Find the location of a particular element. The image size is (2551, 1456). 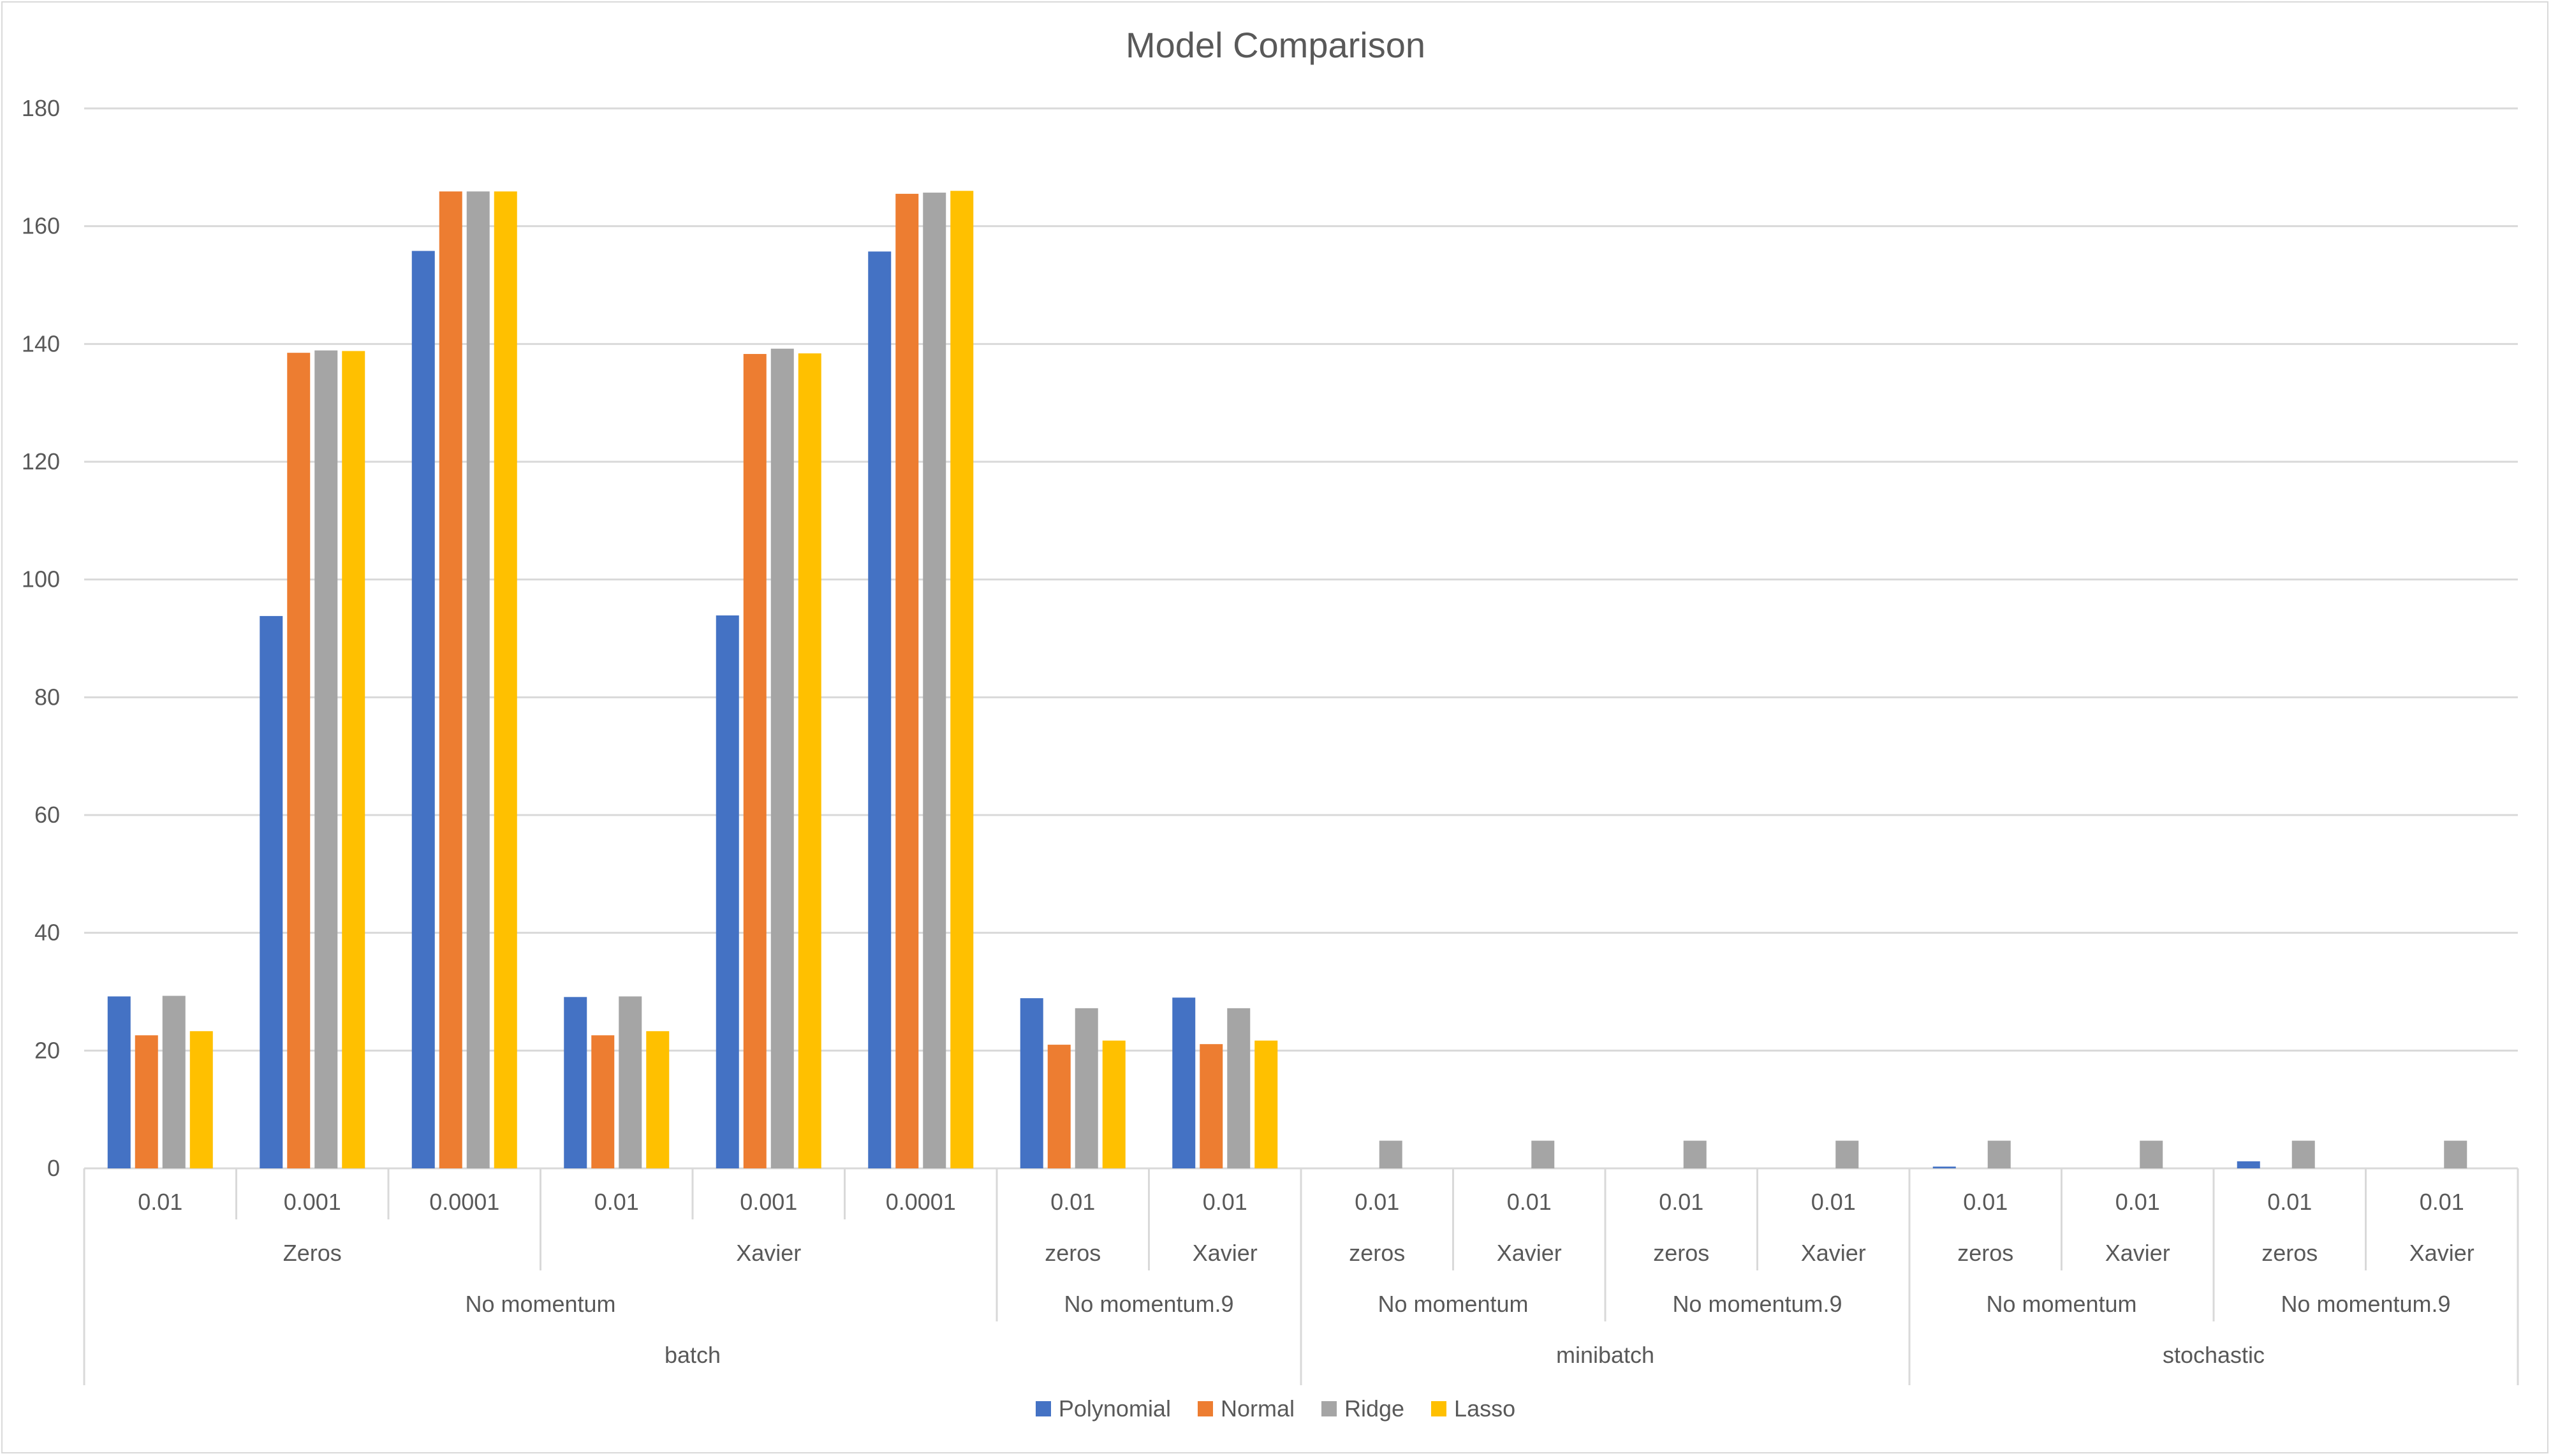

y-tick-label: 20 is located at coordinates (47, 1050).